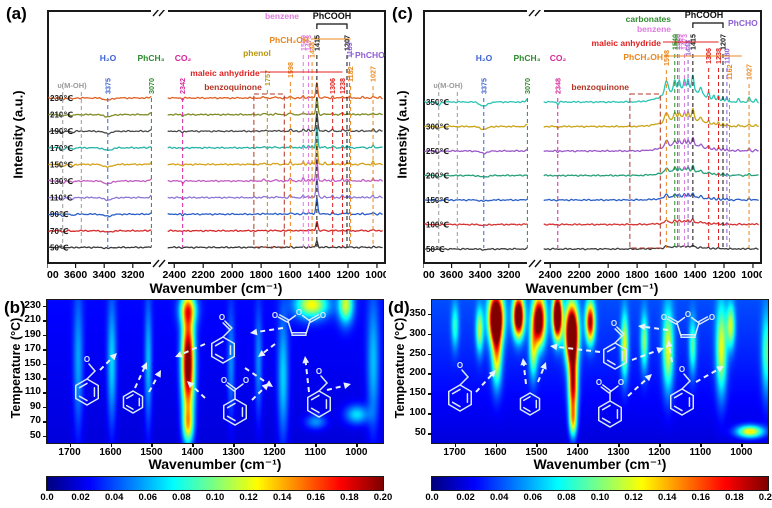  Describe the element at coordinates (32, 377) in the screenshot. I see `heatmap-y-tick-label: 130` at that location.